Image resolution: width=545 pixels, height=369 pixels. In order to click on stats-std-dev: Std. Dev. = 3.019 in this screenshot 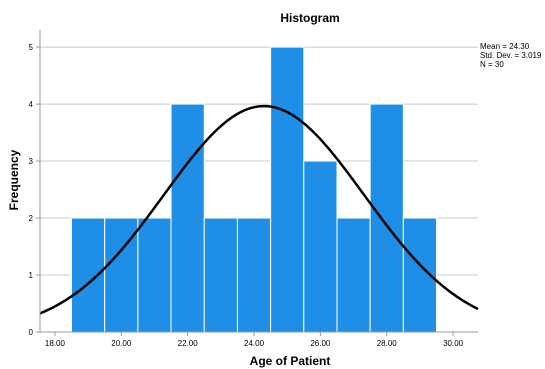, I will do `click(511, 55)`.